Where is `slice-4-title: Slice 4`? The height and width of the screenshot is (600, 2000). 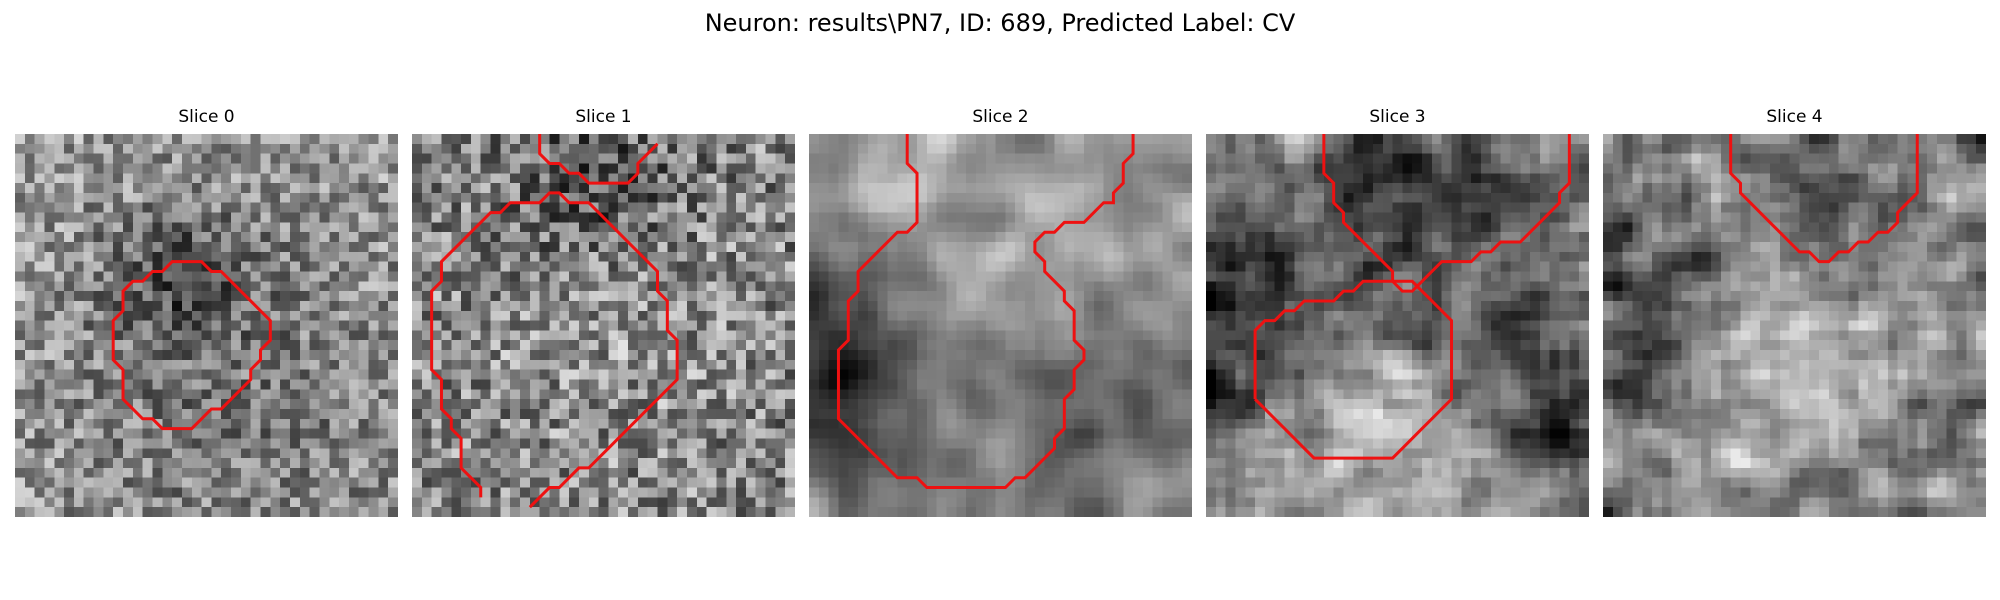
slice-4-title: Slice 4 is located at coordinates (1794, 117).